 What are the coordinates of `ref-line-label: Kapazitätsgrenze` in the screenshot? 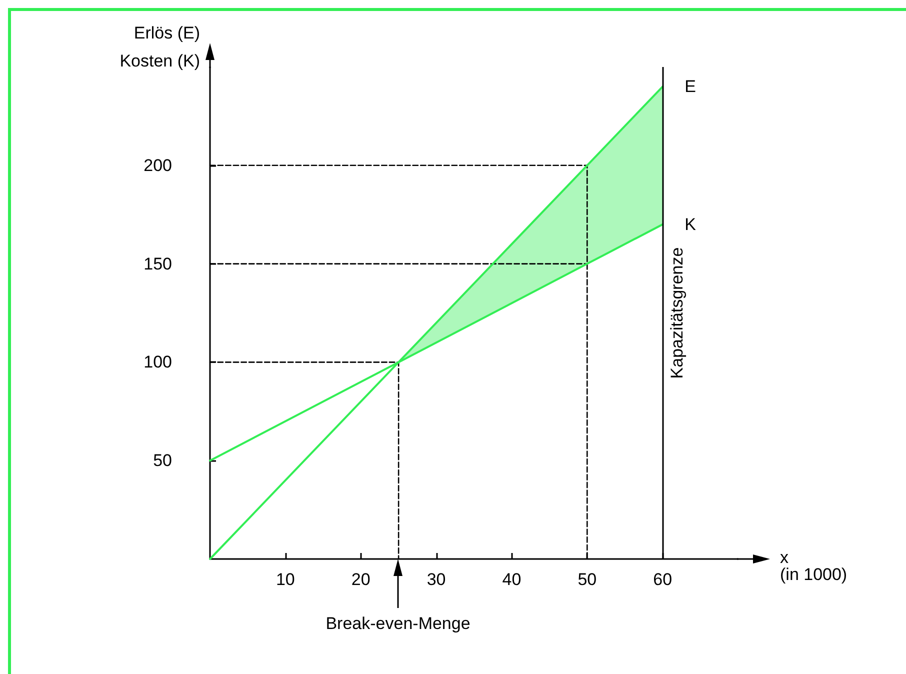 It's located at (677, 313).